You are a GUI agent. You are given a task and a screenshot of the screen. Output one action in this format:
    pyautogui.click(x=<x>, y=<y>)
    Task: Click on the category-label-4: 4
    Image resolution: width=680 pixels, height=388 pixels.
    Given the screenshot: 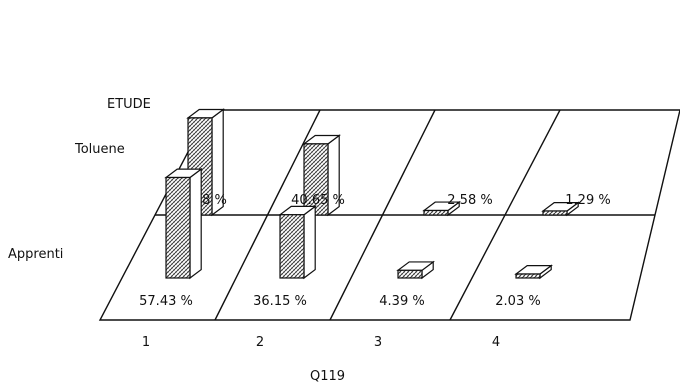 What is the action you would take?
    pyautogui.click(x=496, y=342)
    